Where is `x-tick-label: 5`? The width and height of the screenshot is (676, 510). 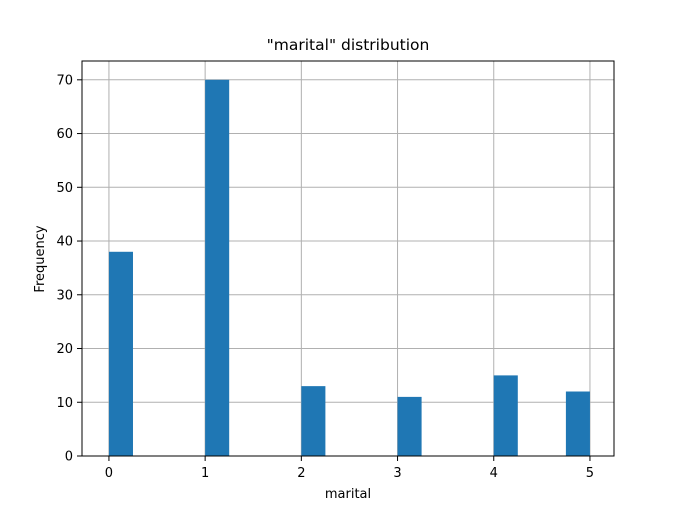
x-tick-label: 5 is located at coordinates (590, 473).